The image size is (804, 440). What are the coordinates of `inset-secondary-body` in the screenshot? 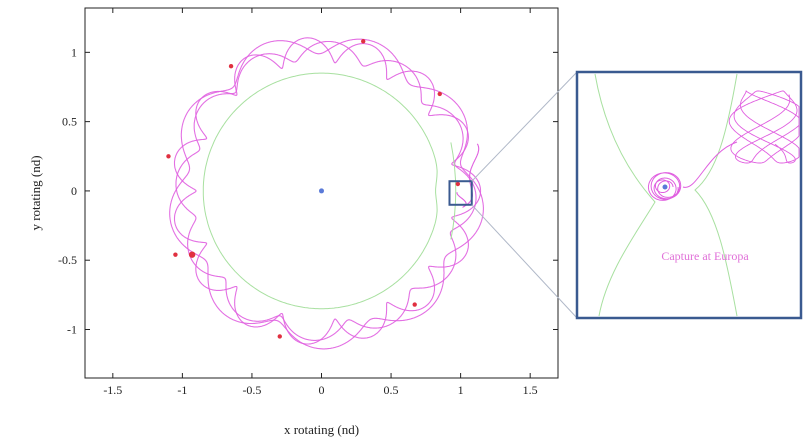 It's located at (665, 187).